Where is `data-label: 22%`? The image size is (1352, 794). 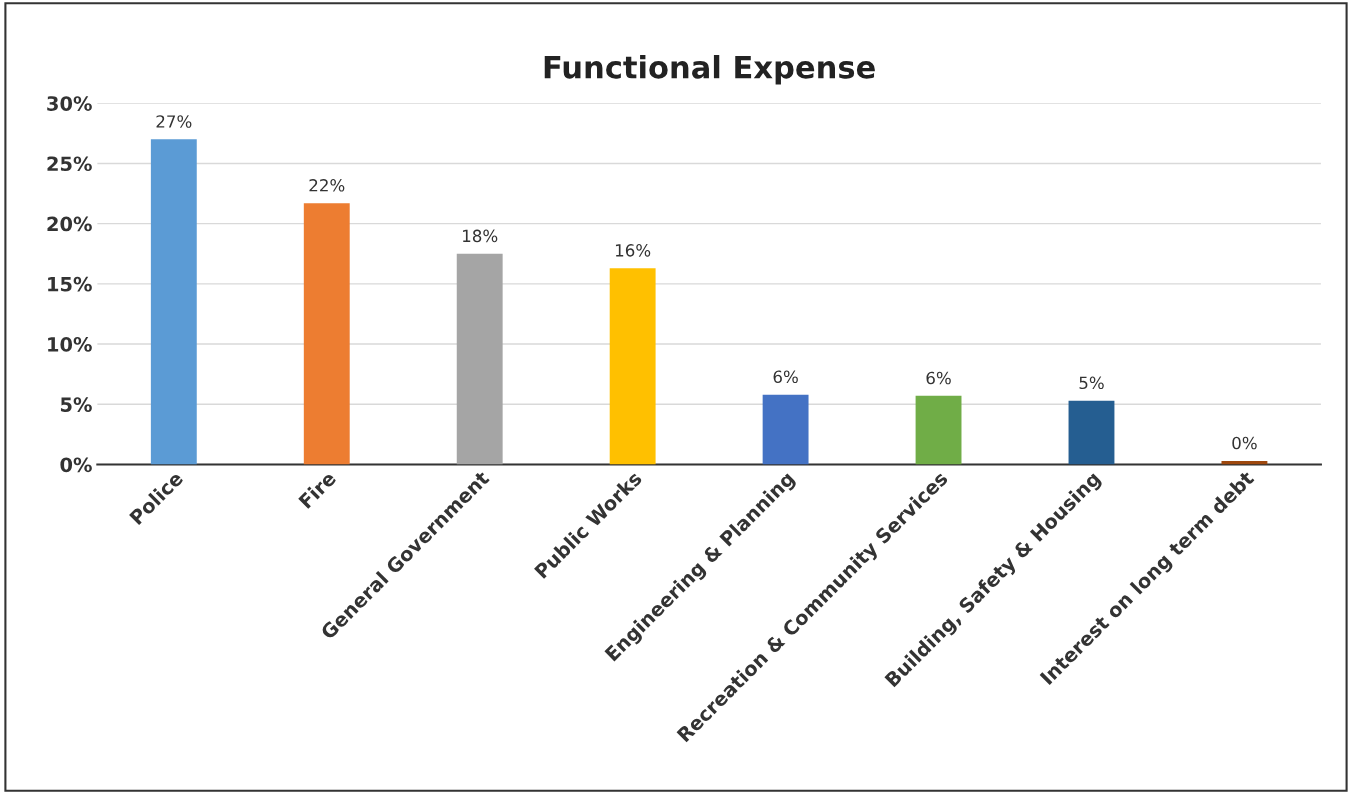 data-label: 22% is located at coordinates (327, 185).